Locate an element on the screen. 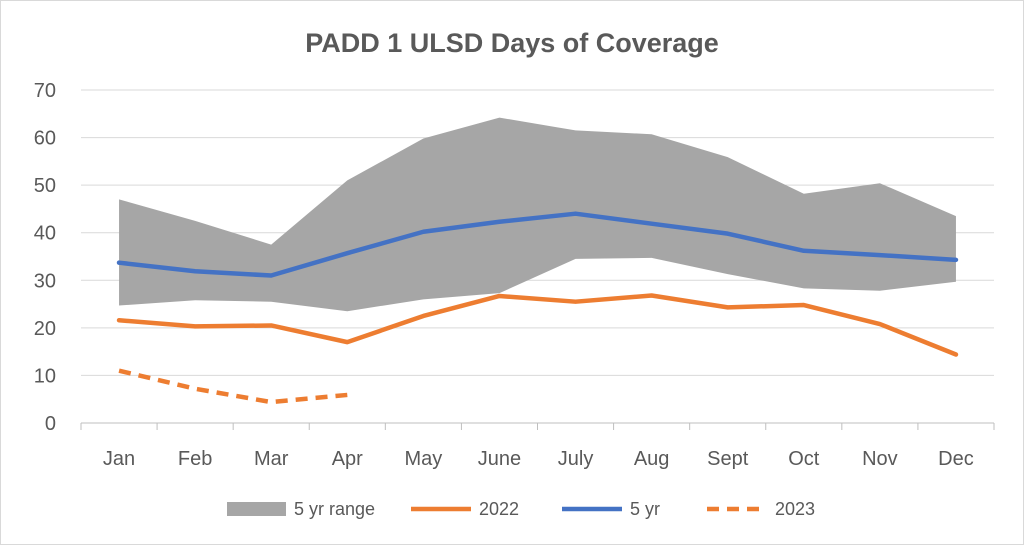  legend-label: 5 yr range is located at coordinates (334, 509).